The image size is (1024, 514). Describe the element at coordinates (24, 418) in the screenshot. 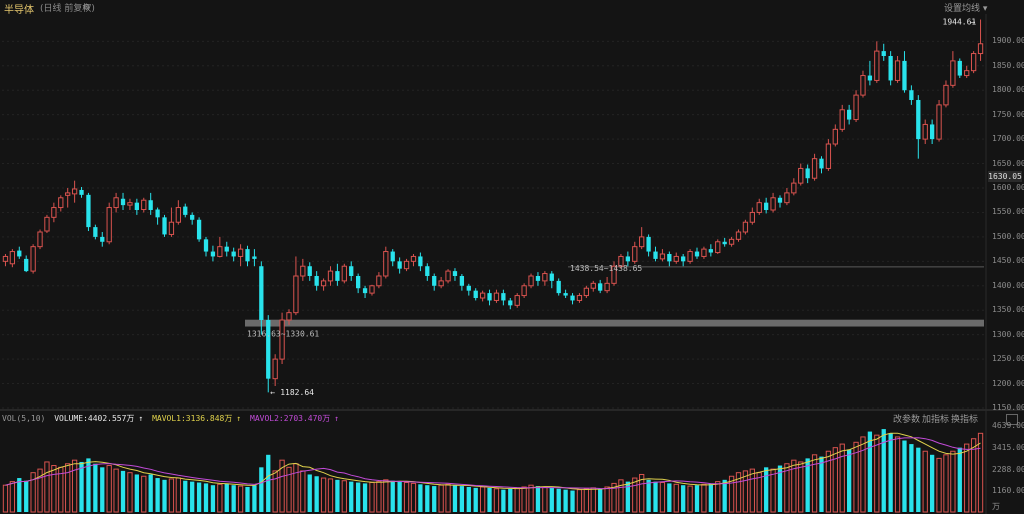

I see `indicator-name: VOL(5,10)` at that location.